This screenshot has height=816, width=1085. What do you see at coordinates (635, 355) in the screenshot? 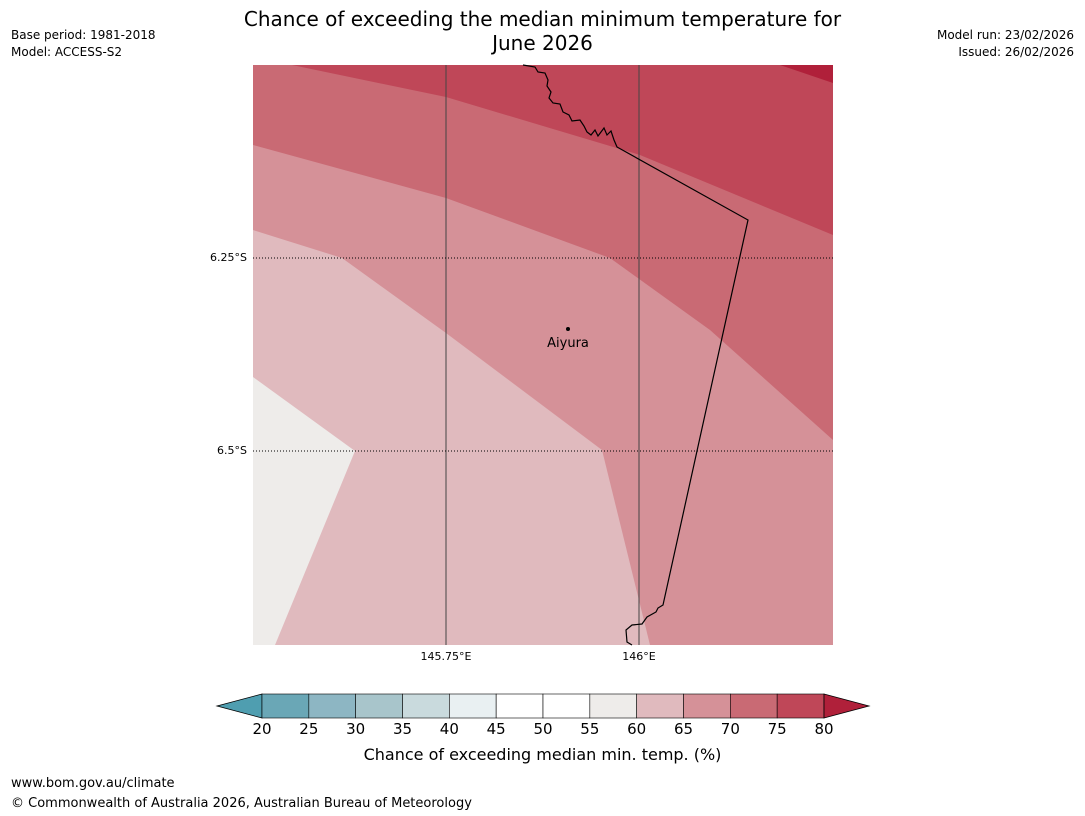
I see `png-border-line` at bounding box center [635, 355].